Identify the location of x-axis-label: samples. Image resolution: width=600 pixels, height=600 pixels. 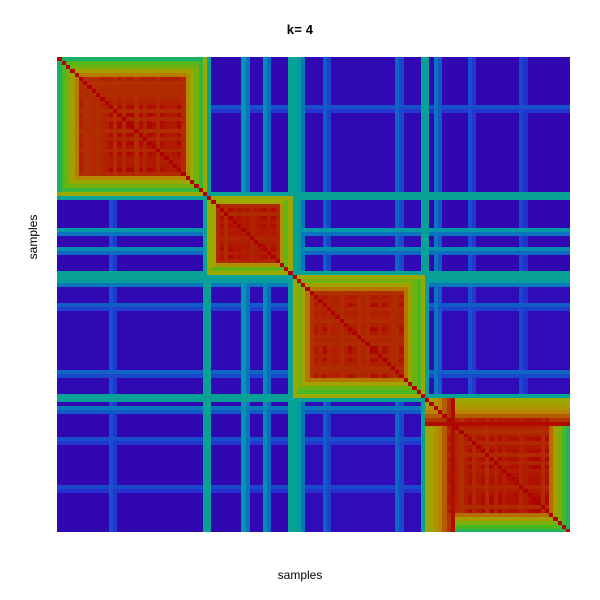
(300, 575).